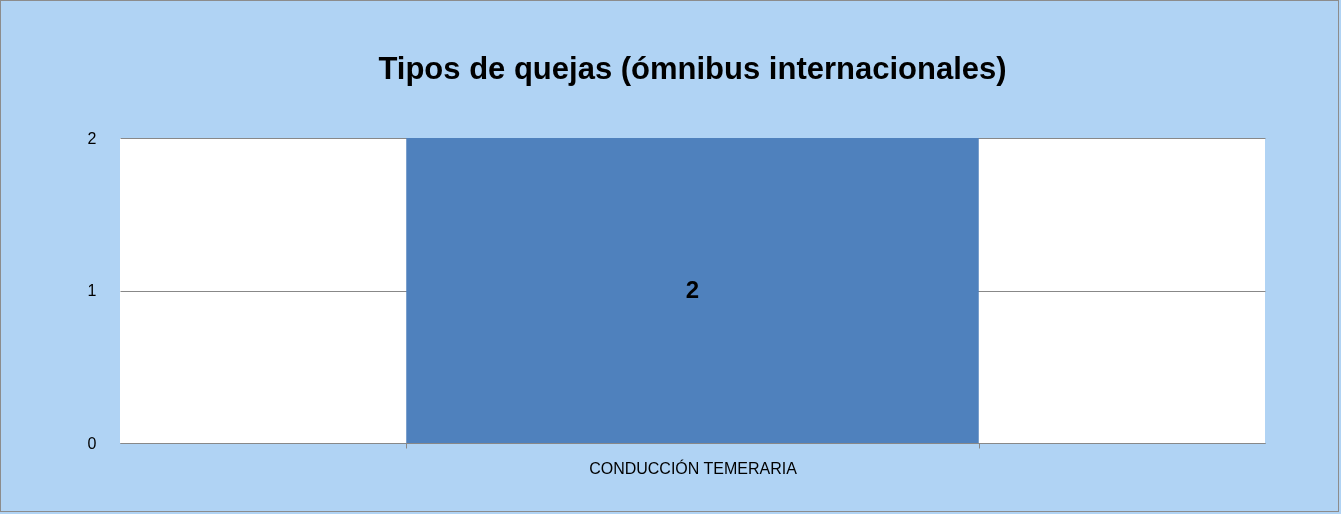 Image resolution: width=1341 pixels, height=514 pixels. What do you see at coordinates (92, 443) in the screenshot?
I see `y-tick-label: 0` at bounding box center [92, 443].